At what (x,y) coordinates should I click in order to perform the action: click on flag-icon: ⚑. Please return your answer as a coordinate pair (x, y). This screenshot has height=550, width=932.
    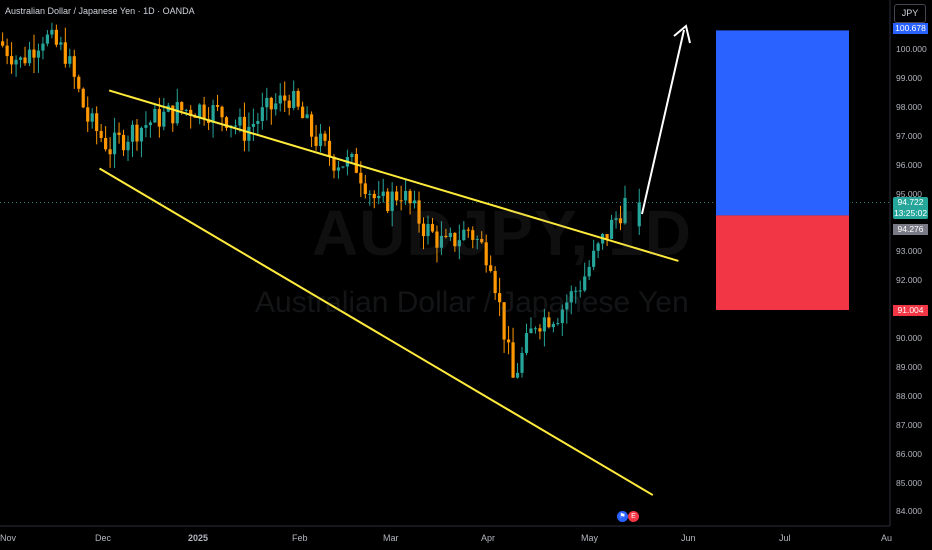
    Looking at the image, I should click on (622, 516).